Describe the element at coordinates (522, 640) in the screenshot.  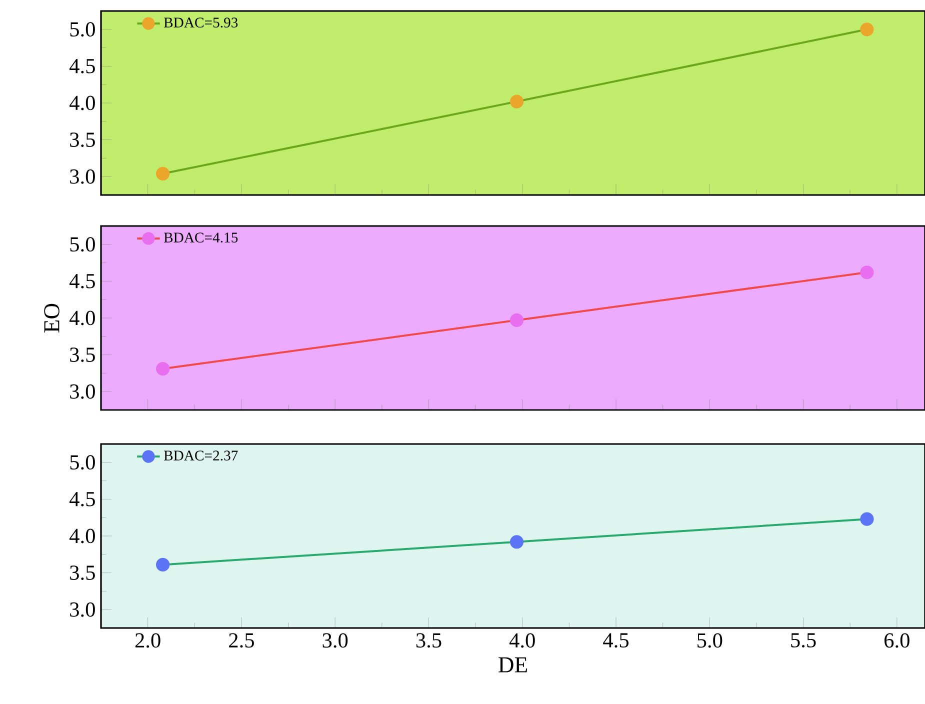
I see `x-tick-label: 4.0` at that location.